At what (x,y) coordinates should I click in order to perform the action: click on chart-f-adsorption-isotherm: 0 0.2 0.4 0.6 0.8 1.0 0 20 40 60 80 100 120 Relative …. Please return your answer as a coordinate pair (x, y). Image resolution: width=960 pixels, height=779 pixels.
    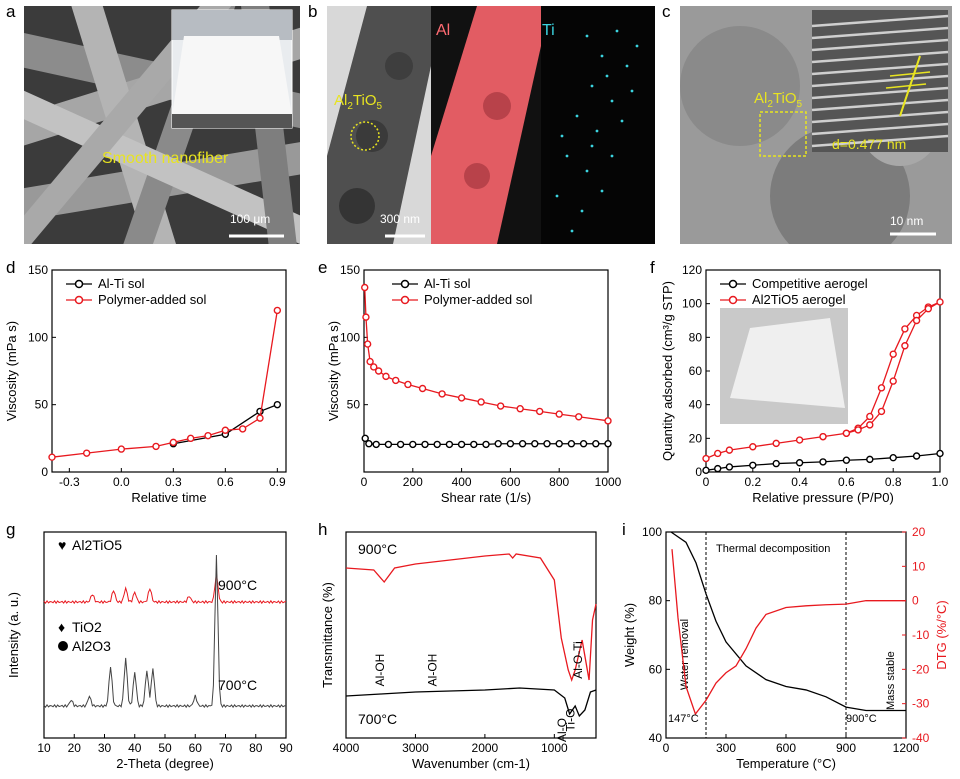
    Looking at the image, I should click on (804, 384).